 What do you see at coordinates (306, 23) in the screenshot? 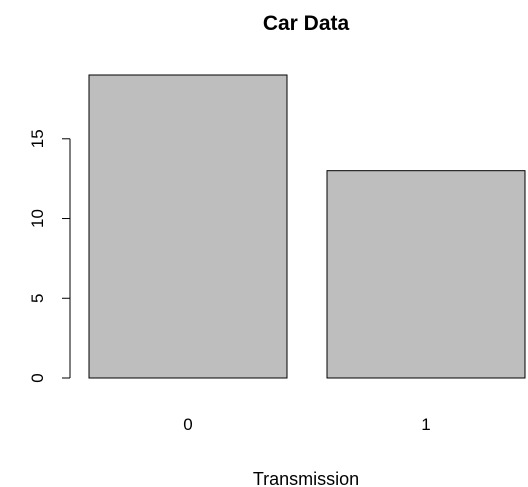
I see `chart-title: Car Data` at bounding box center [306, 23].